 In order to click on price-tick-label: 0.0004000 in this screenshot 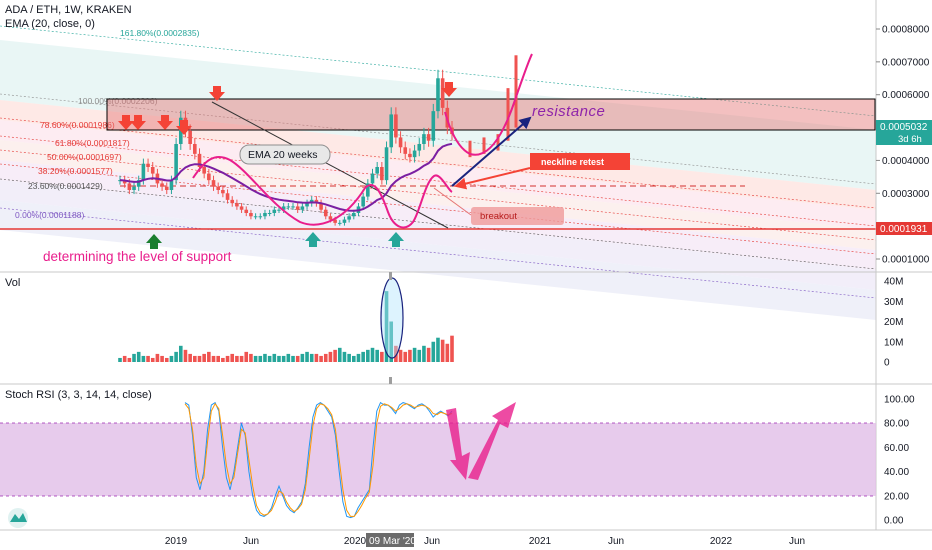, I will do `click(906, 161)`.